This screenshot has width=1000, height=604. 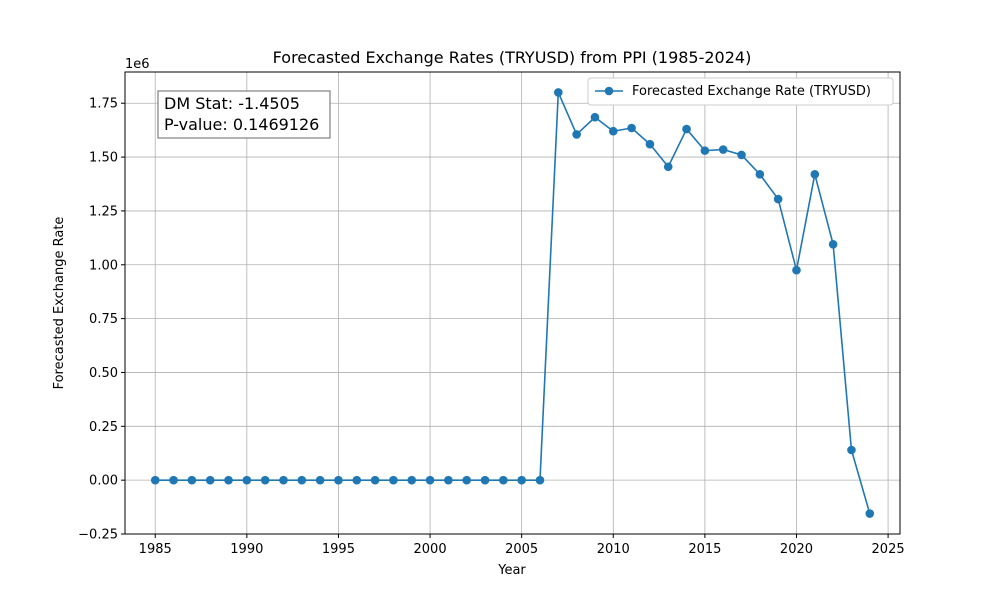 What do you see at coordinates (609, 91) in the screenshot?
I see `legend-marker-swatch` at bounding box center [609, 91].